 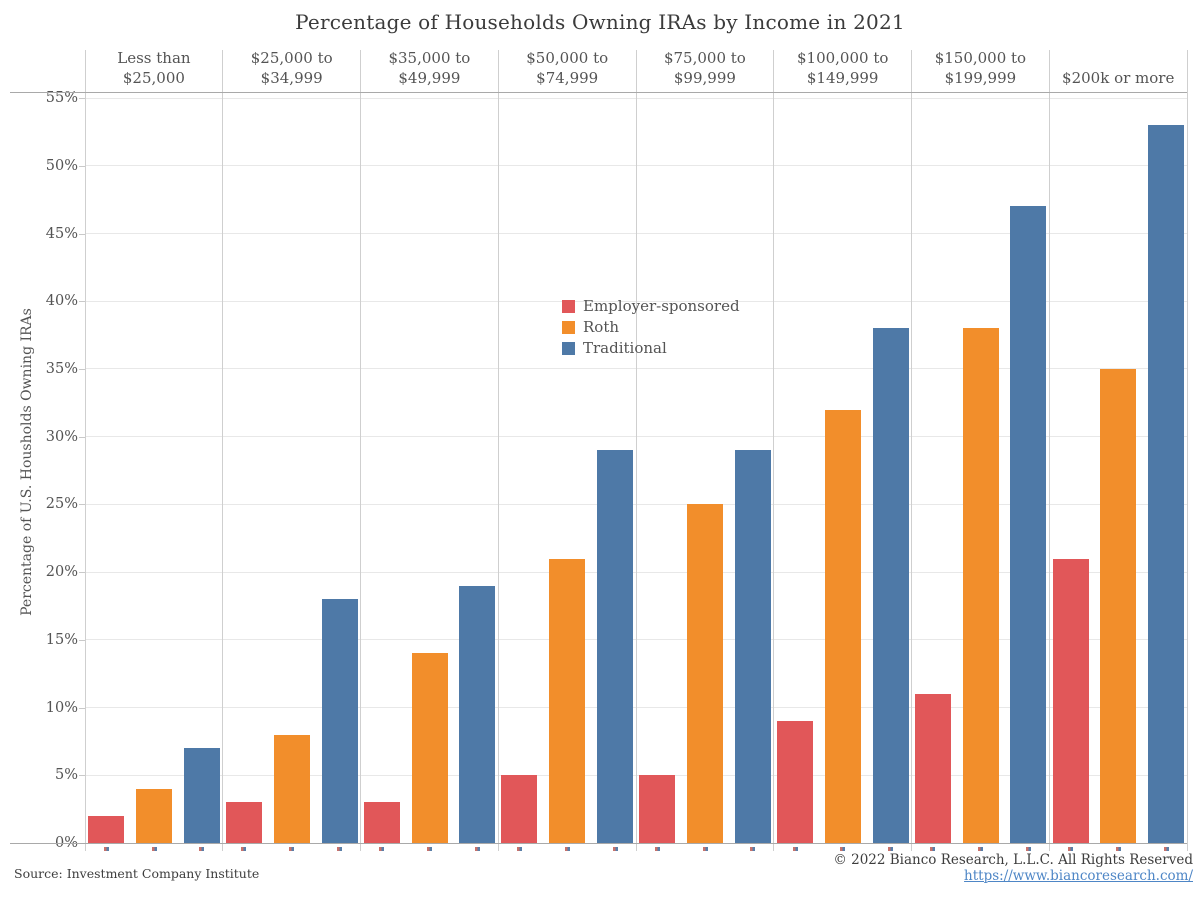 What do you see at coordinates (980, 68) in the screenshot?
I see `income-band-header: $150,000 to $199,999` at bounding box center [980, 68].